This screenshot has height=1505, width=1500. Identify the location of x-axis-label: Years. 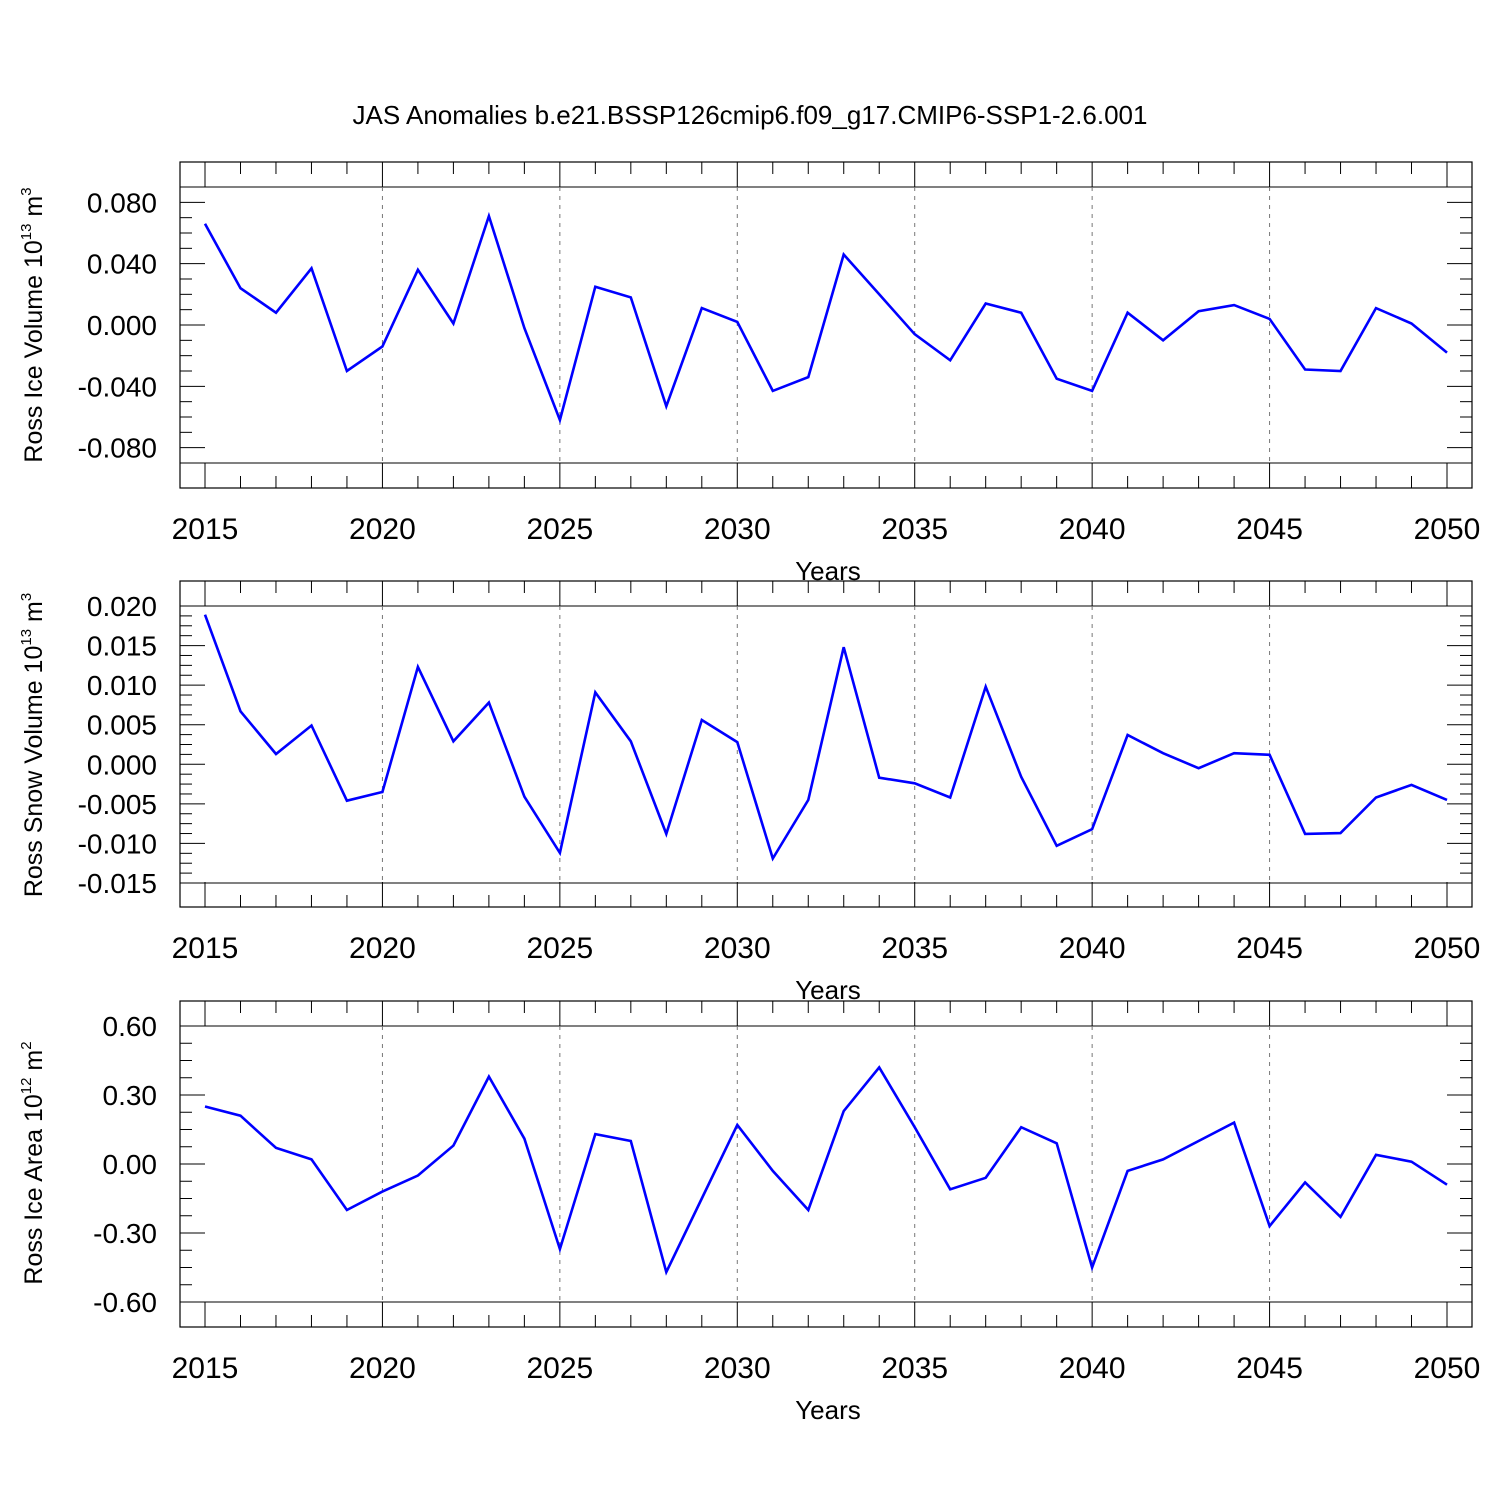
(828, 1410).